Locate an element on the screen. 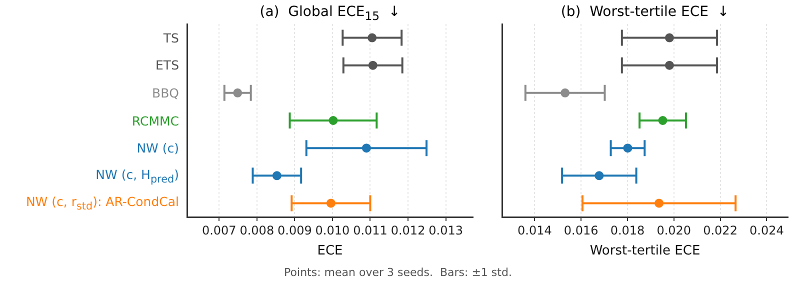 This screenshot has height=285, width=796. x-tick-label: 0.013 is located at coordinates (445, 230).